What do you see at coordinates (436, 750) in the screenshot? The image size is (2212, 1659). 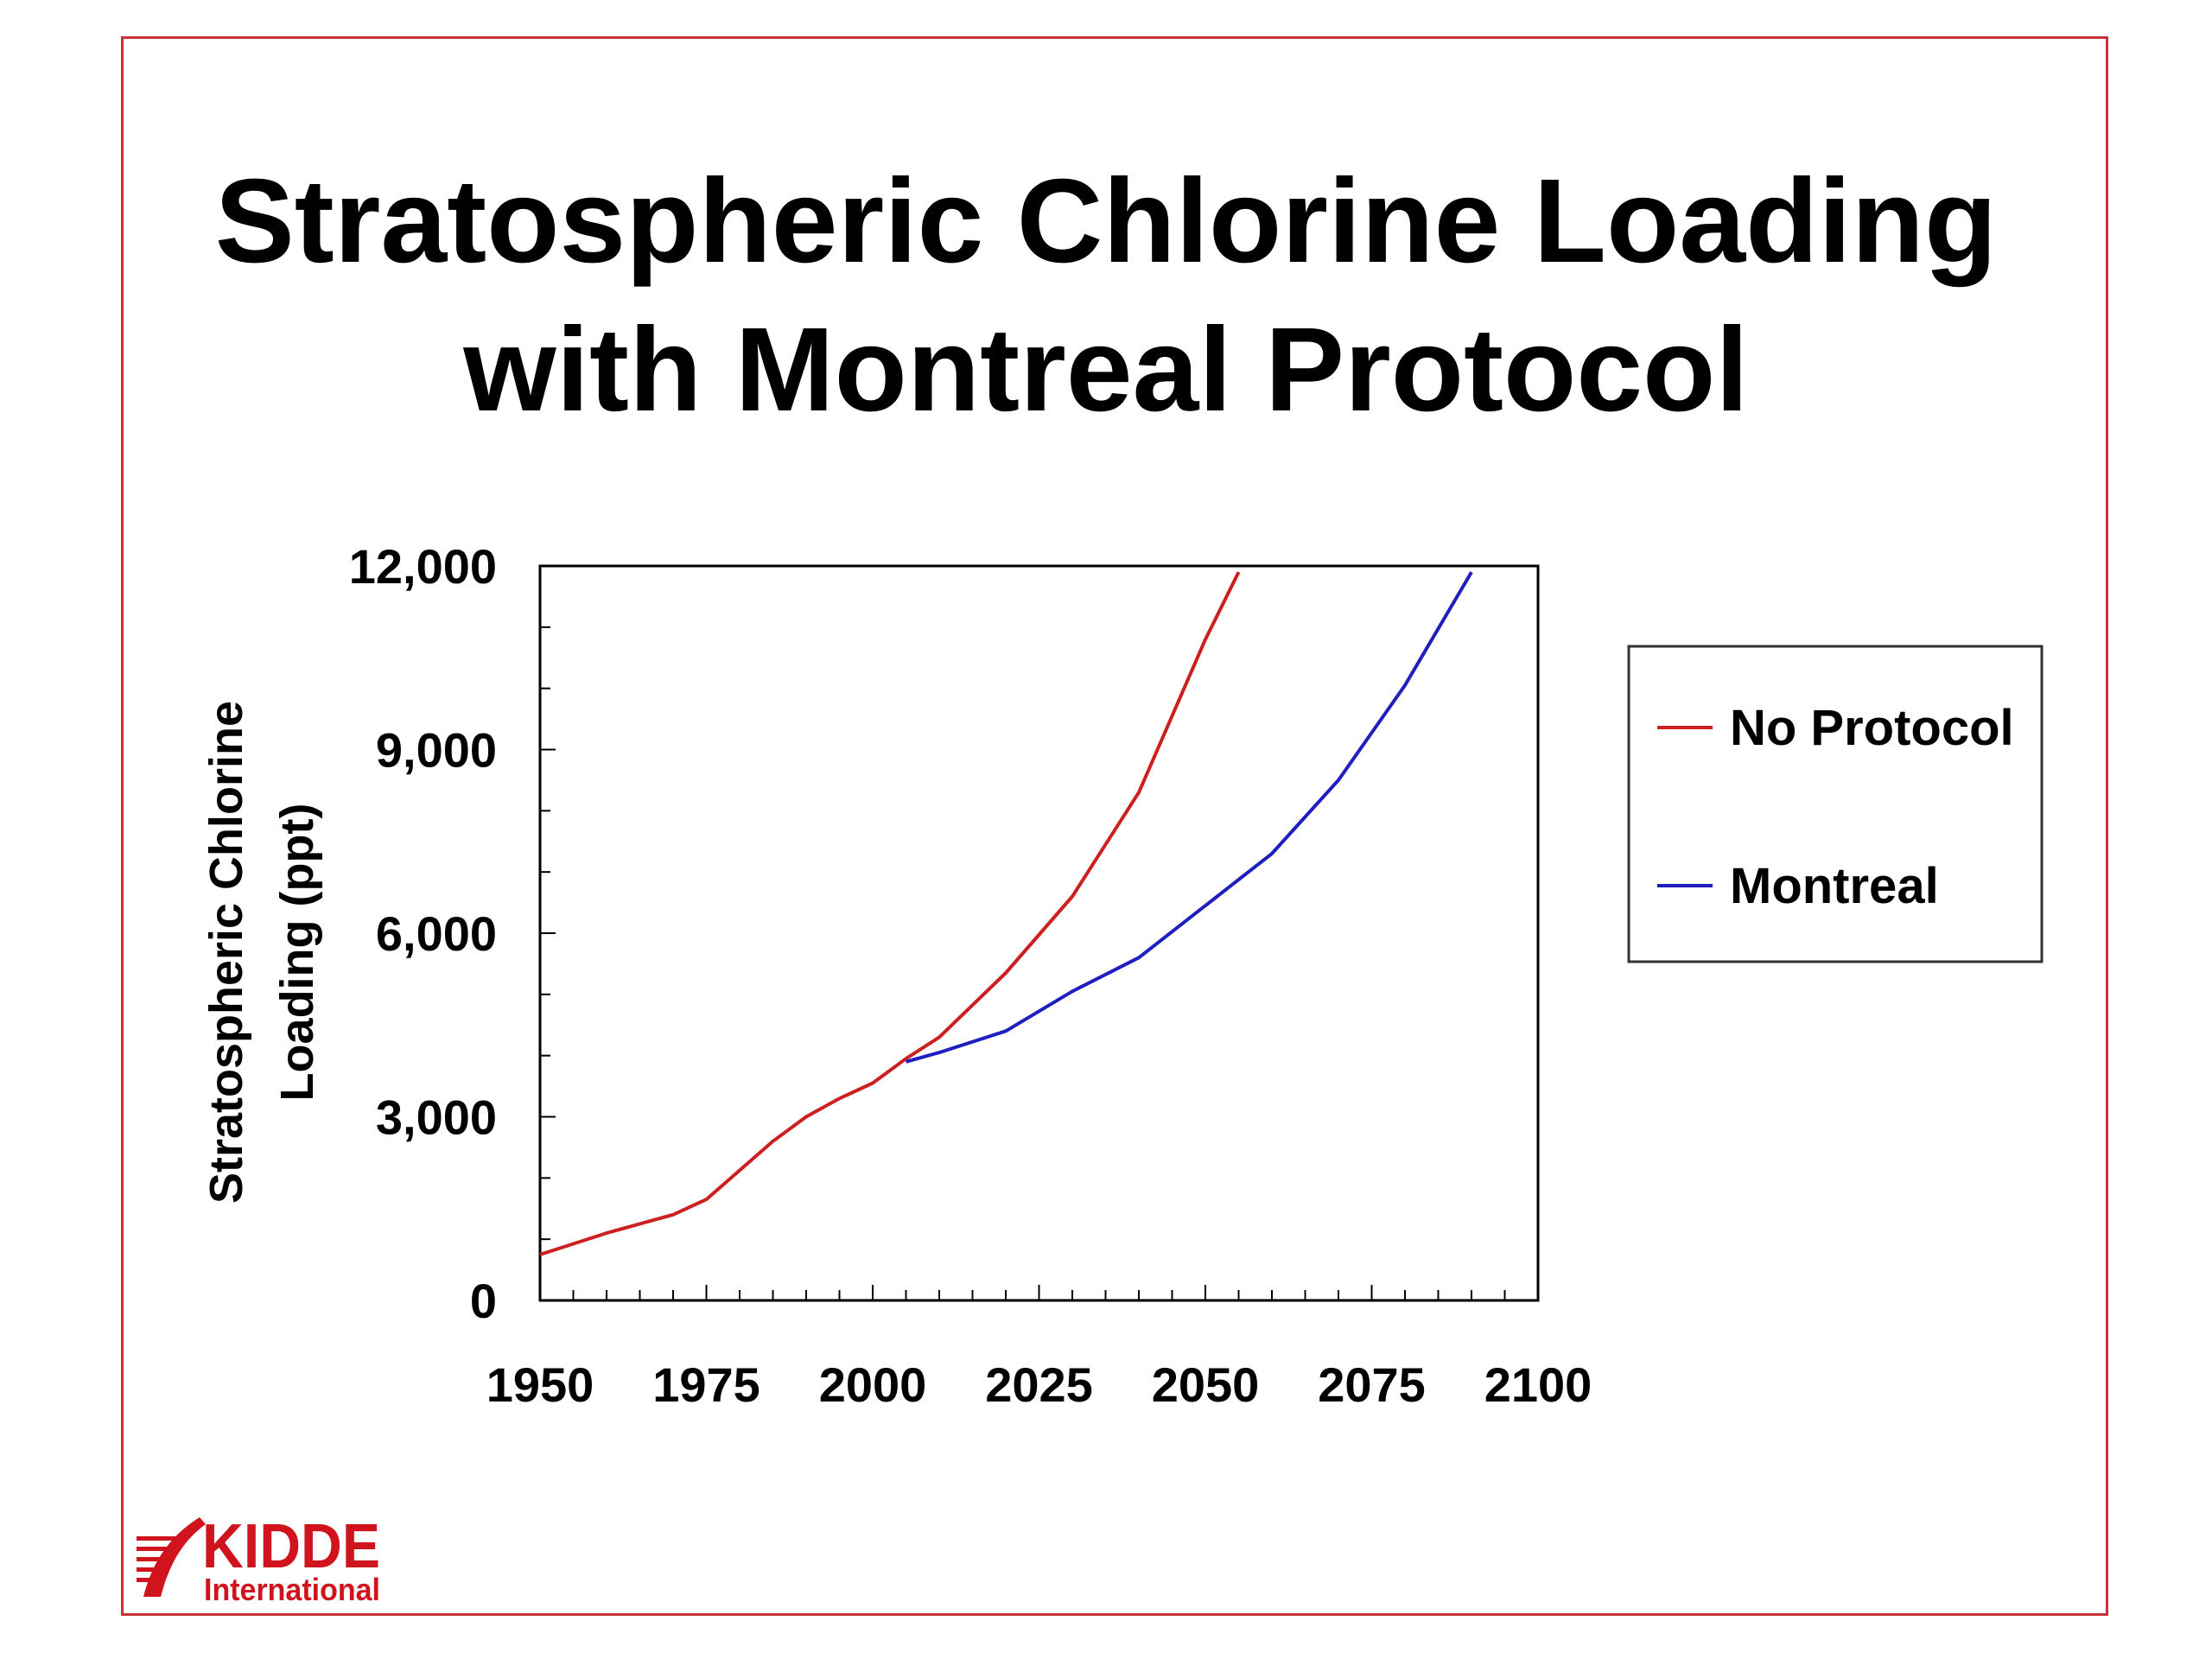 I see `y-tick-label: 9,000` at bounding box center [436, 750].